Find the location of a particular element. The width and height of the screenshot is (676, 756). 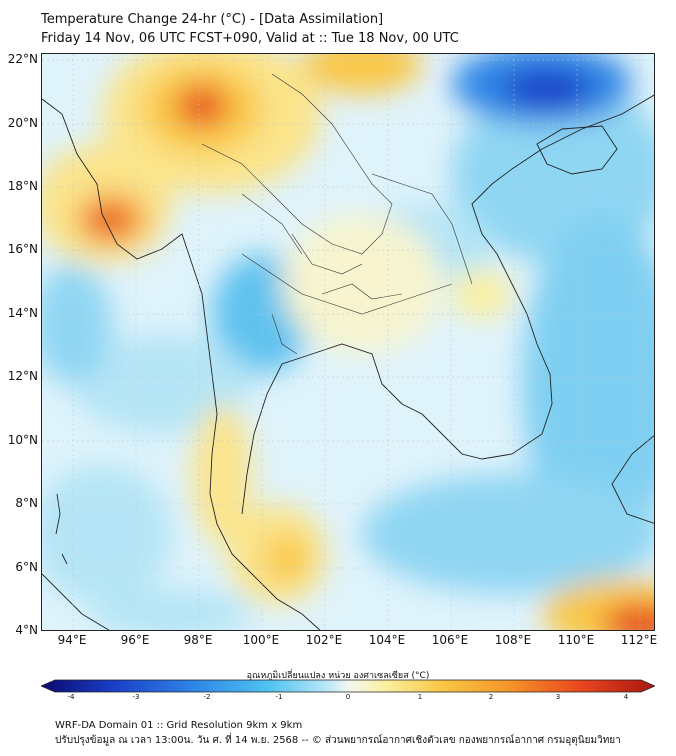

lon-label: 108°E is located at coordinates (513, 640).